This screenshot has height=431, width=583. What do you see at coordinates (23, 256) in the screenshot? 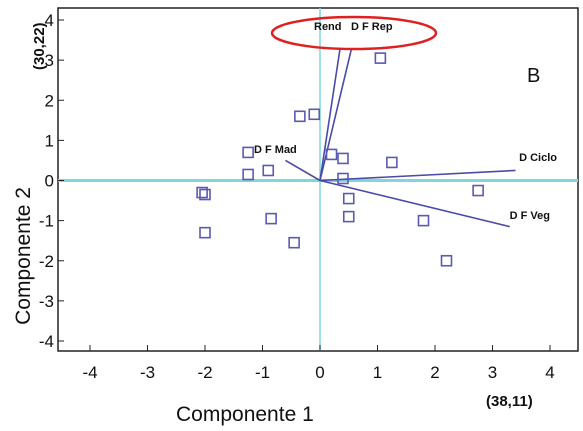
I see `y-axis-label: Componente 2` at bounding box center [23, 256].